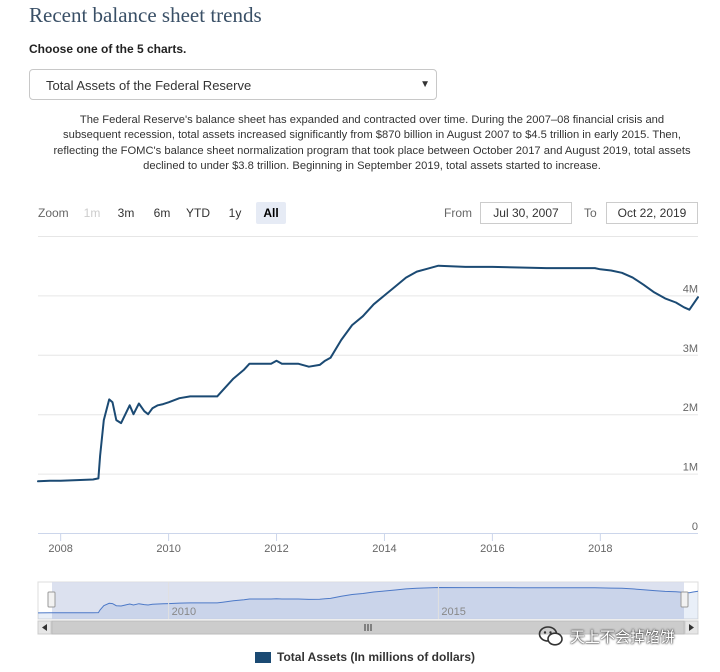 This screenshot has height=672, width=720. What do you see at coordinates (376, 657) in the screenshot?
I see `legend-label: Total Assets (In millions of dollars)` at bounding box center [376, 657].